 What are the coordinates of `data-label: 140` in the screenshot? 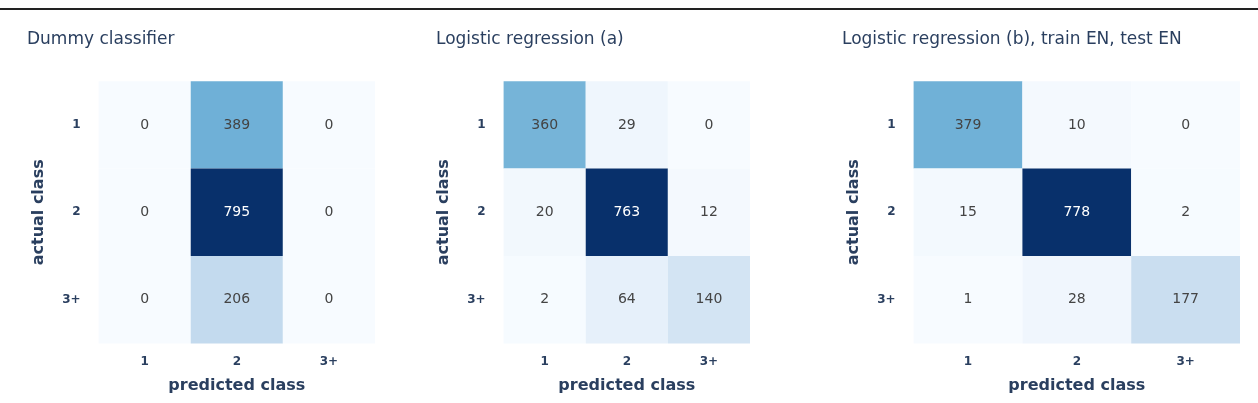 It's located at (709, 298).